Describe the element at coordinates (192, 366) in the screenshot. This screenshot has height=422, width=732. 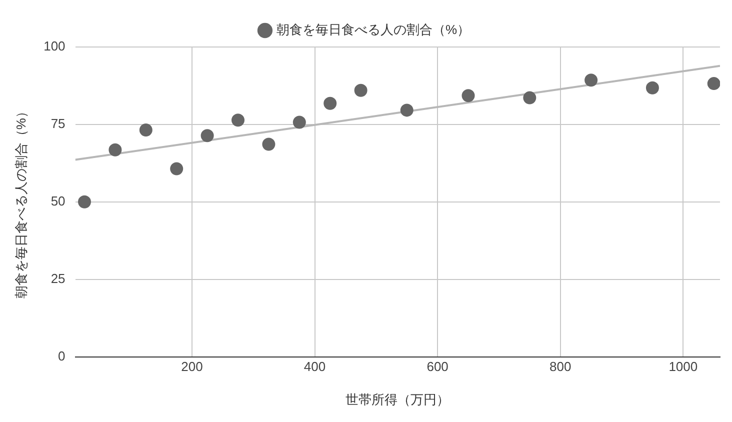
I see `x-tick-label: 200` at that location.